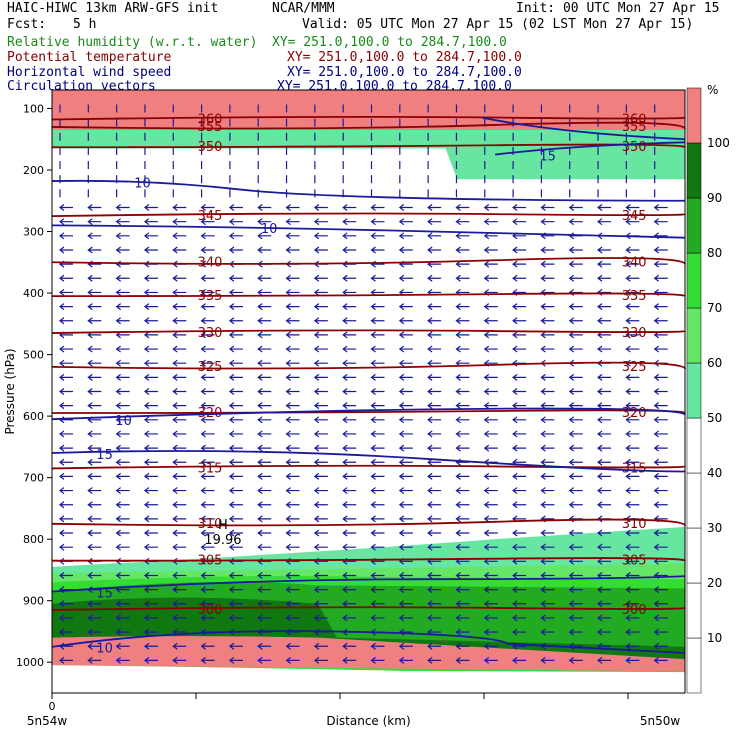 The image size is (740, 740). What do you see at coordinates (210, 262) in the screenshot?
I see `theta-label: 340` at bounding box center [210, 262].